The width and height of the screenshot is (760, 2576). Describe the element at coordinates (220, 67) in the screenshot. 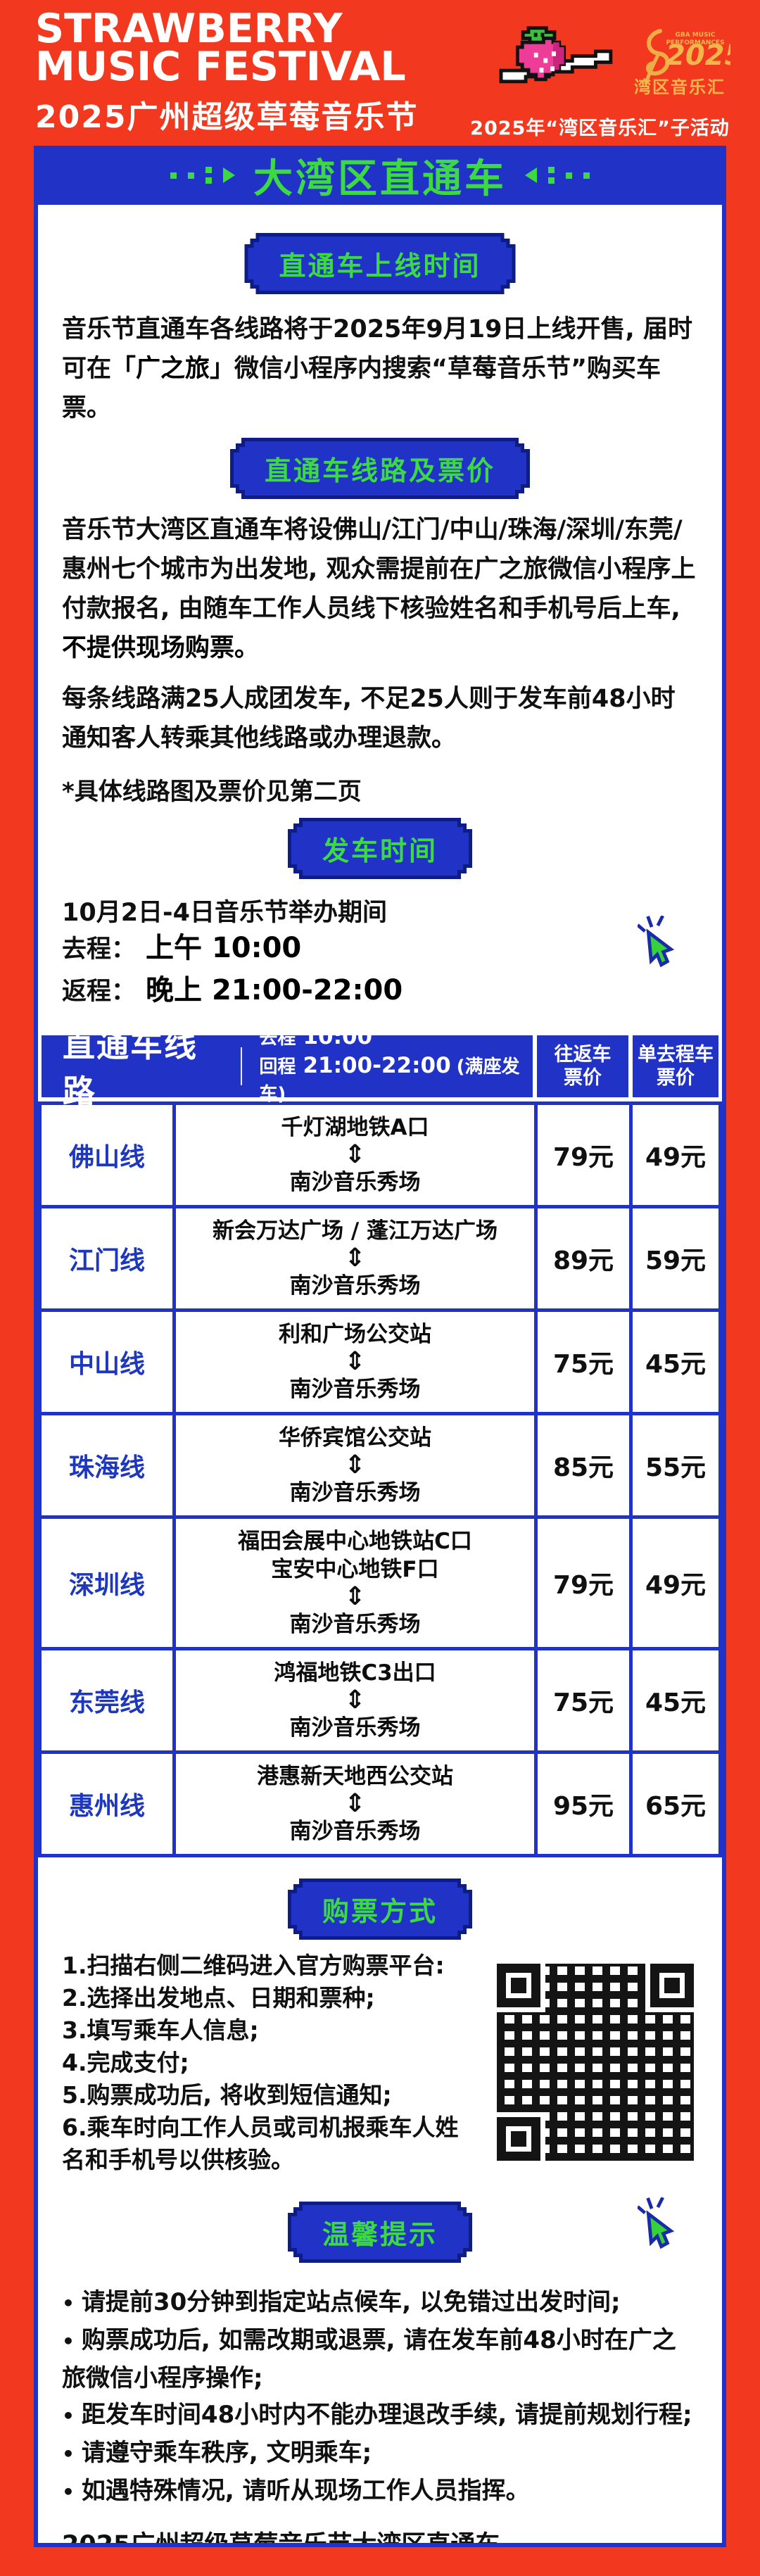

I see `festival-title-en-line2: MUSIC FESTIVAL` at that location.